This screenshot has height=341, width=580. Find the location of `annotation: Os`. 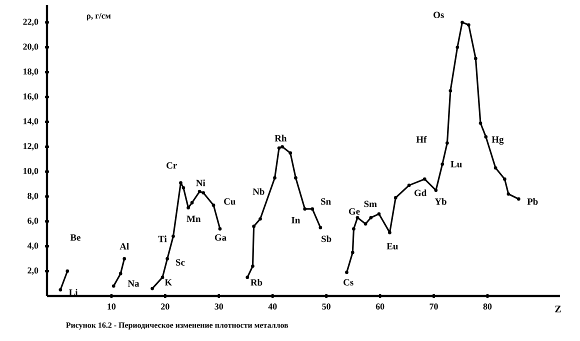

annotation: Os is located at coordinates (439, 15).